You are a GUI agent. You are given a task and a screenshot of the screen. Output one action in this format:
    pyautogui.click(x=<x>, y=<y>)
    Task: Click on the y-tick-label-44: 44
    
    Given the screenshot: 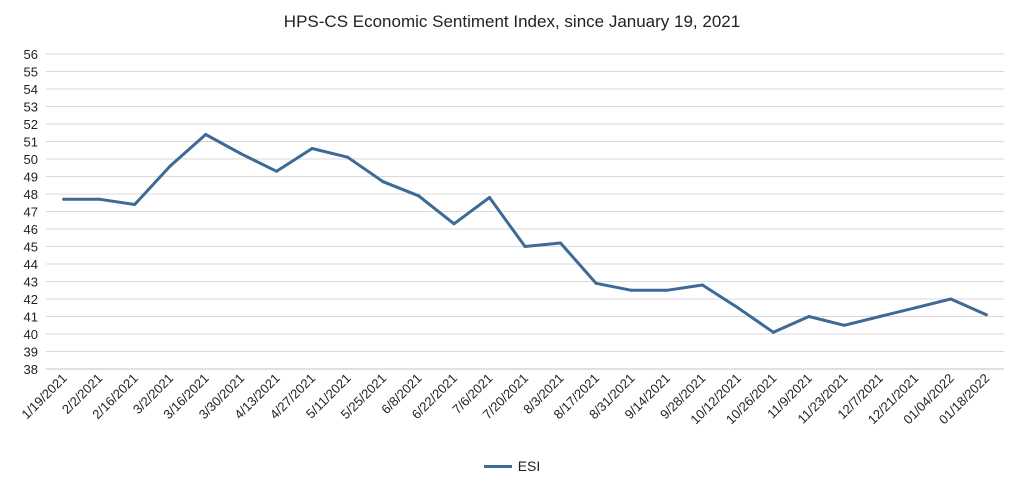 What is the action you would take?
    pyautogui.click(x=31, y=264)
    